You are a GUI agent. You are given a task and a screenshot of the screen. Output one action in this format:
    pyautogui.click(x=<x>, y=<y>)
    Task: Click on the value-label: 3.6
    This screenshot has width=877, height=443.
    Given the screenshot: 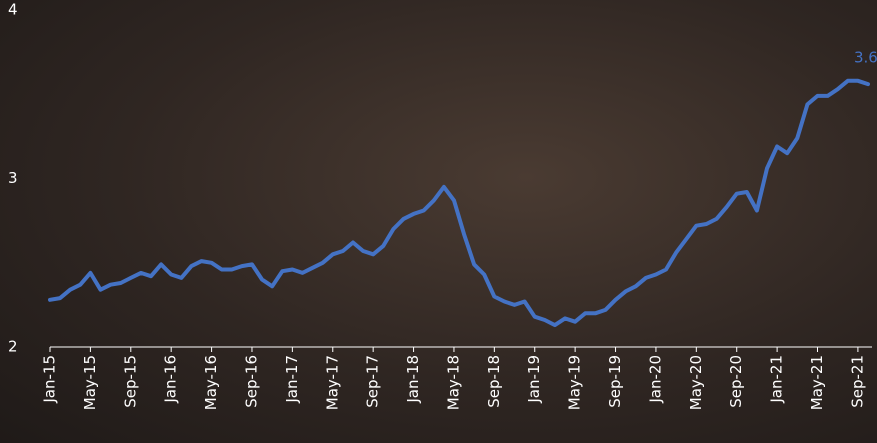 What is the action you would take?
    pyautogui.click(x=865, y=58)
    